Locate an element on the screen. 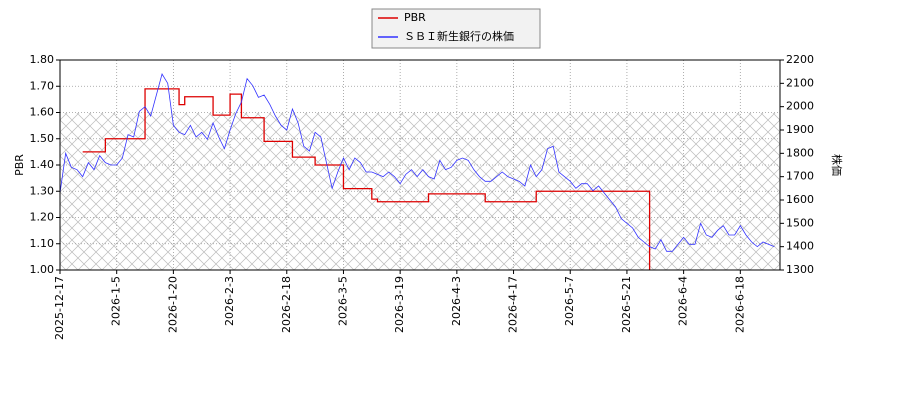 The width and height of the screenshot is (900, 400). legend-label: PBR is located at coordinates (415, 17).